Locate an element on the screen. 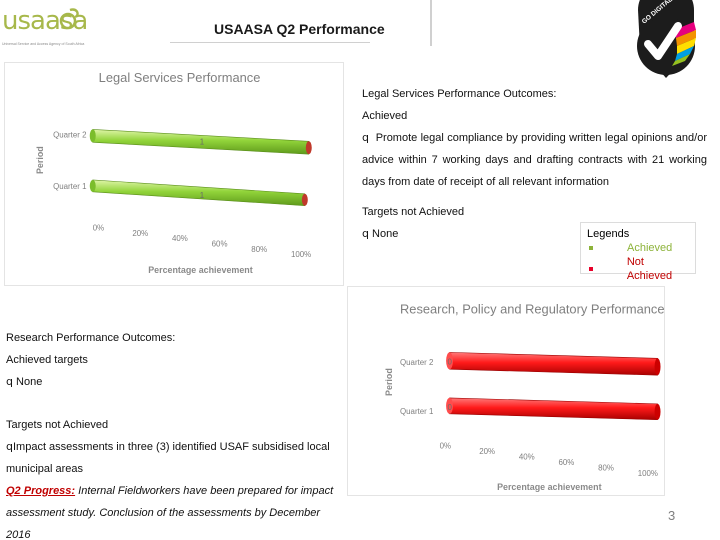 This screenshot has height=540, width=720. legal-achieved-label: Achieved is located at coordinates (385, 116).